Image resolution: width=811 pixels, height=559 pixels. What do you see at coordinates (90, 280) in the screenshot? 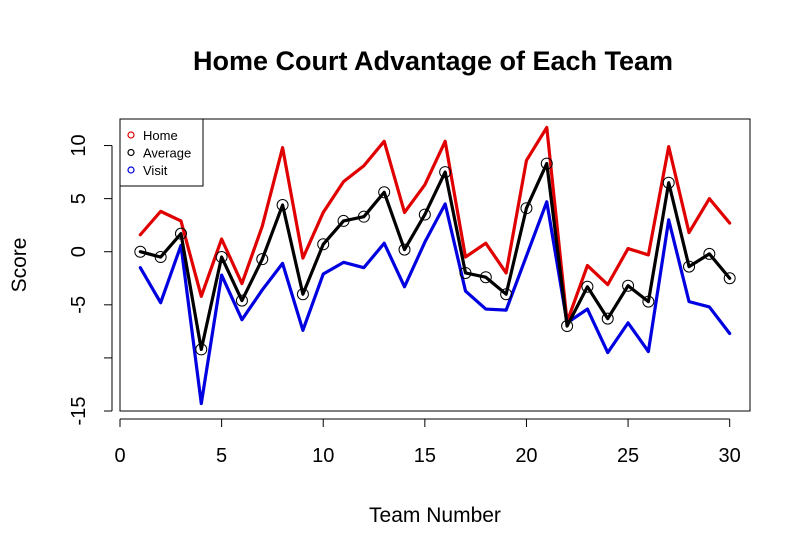
I see `y-axis: -15 -5 0 5 10` at bounding box center [90, 280].